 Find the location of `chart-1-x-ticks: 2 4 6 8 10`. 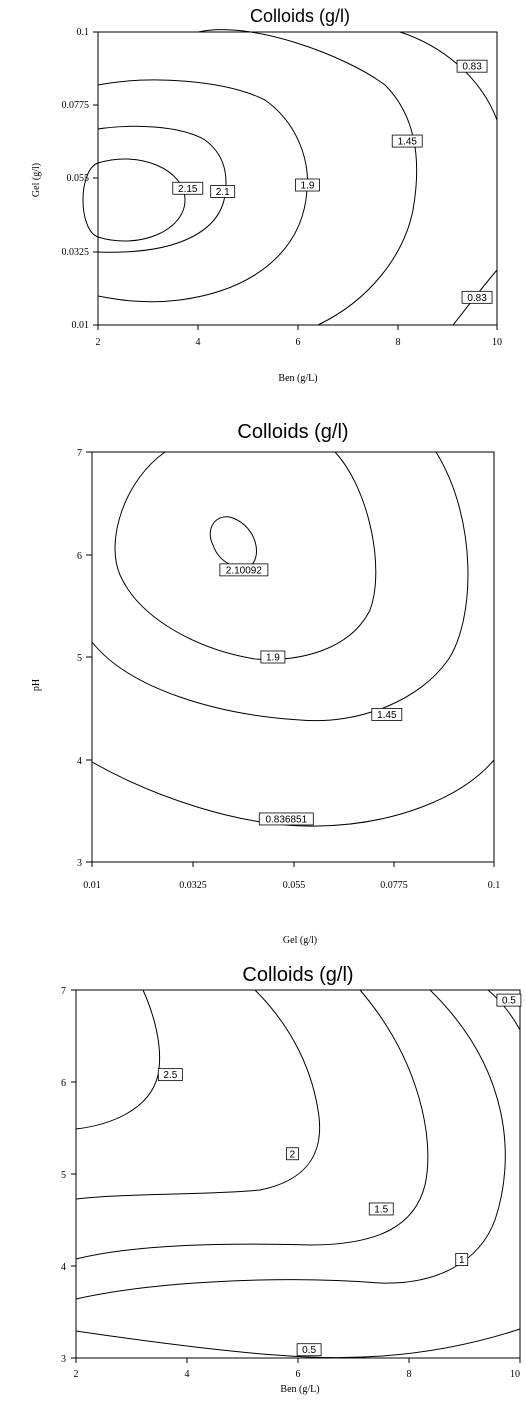

chart-1-x-ticks: 2 4 6 8 10 is located at coordinates (299, 336).